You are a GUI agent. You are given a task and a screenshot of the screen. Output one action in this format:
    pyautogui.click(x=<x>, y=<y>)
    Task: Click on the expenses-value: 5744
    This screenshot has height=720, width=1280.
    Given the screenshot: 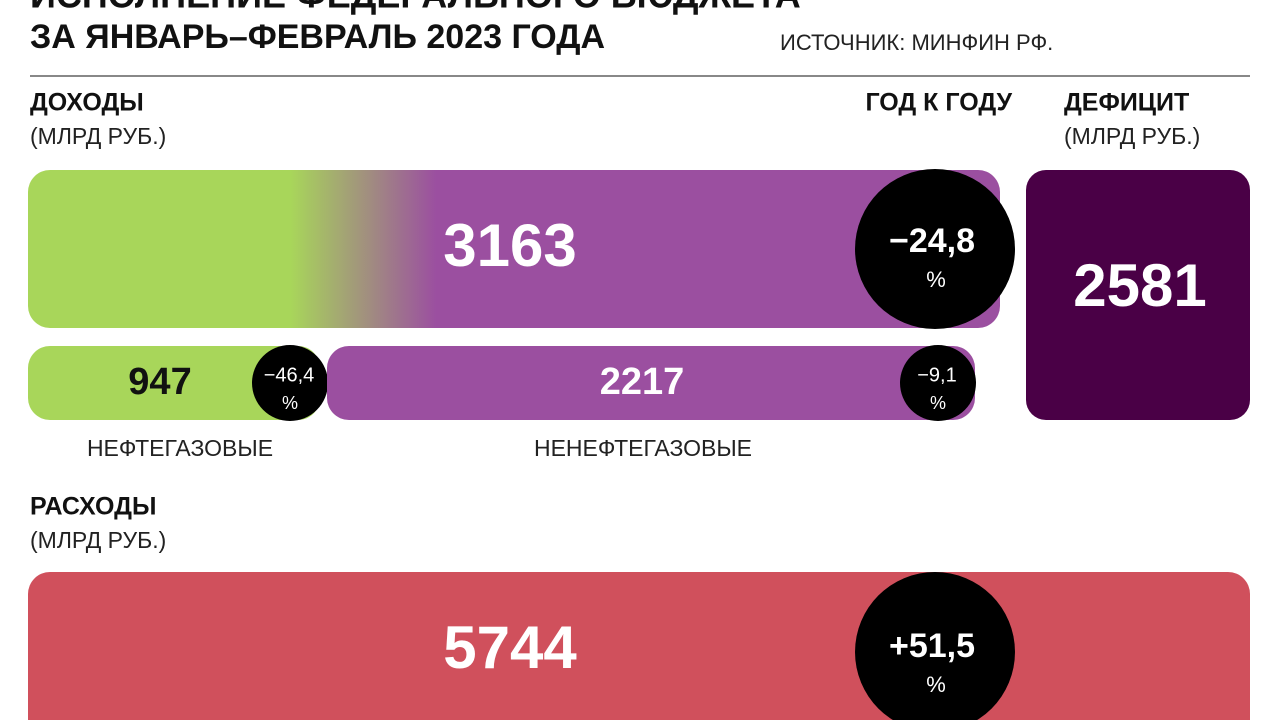 What is the action you would take?
    pyautogui.click(x=510, y=647)
    